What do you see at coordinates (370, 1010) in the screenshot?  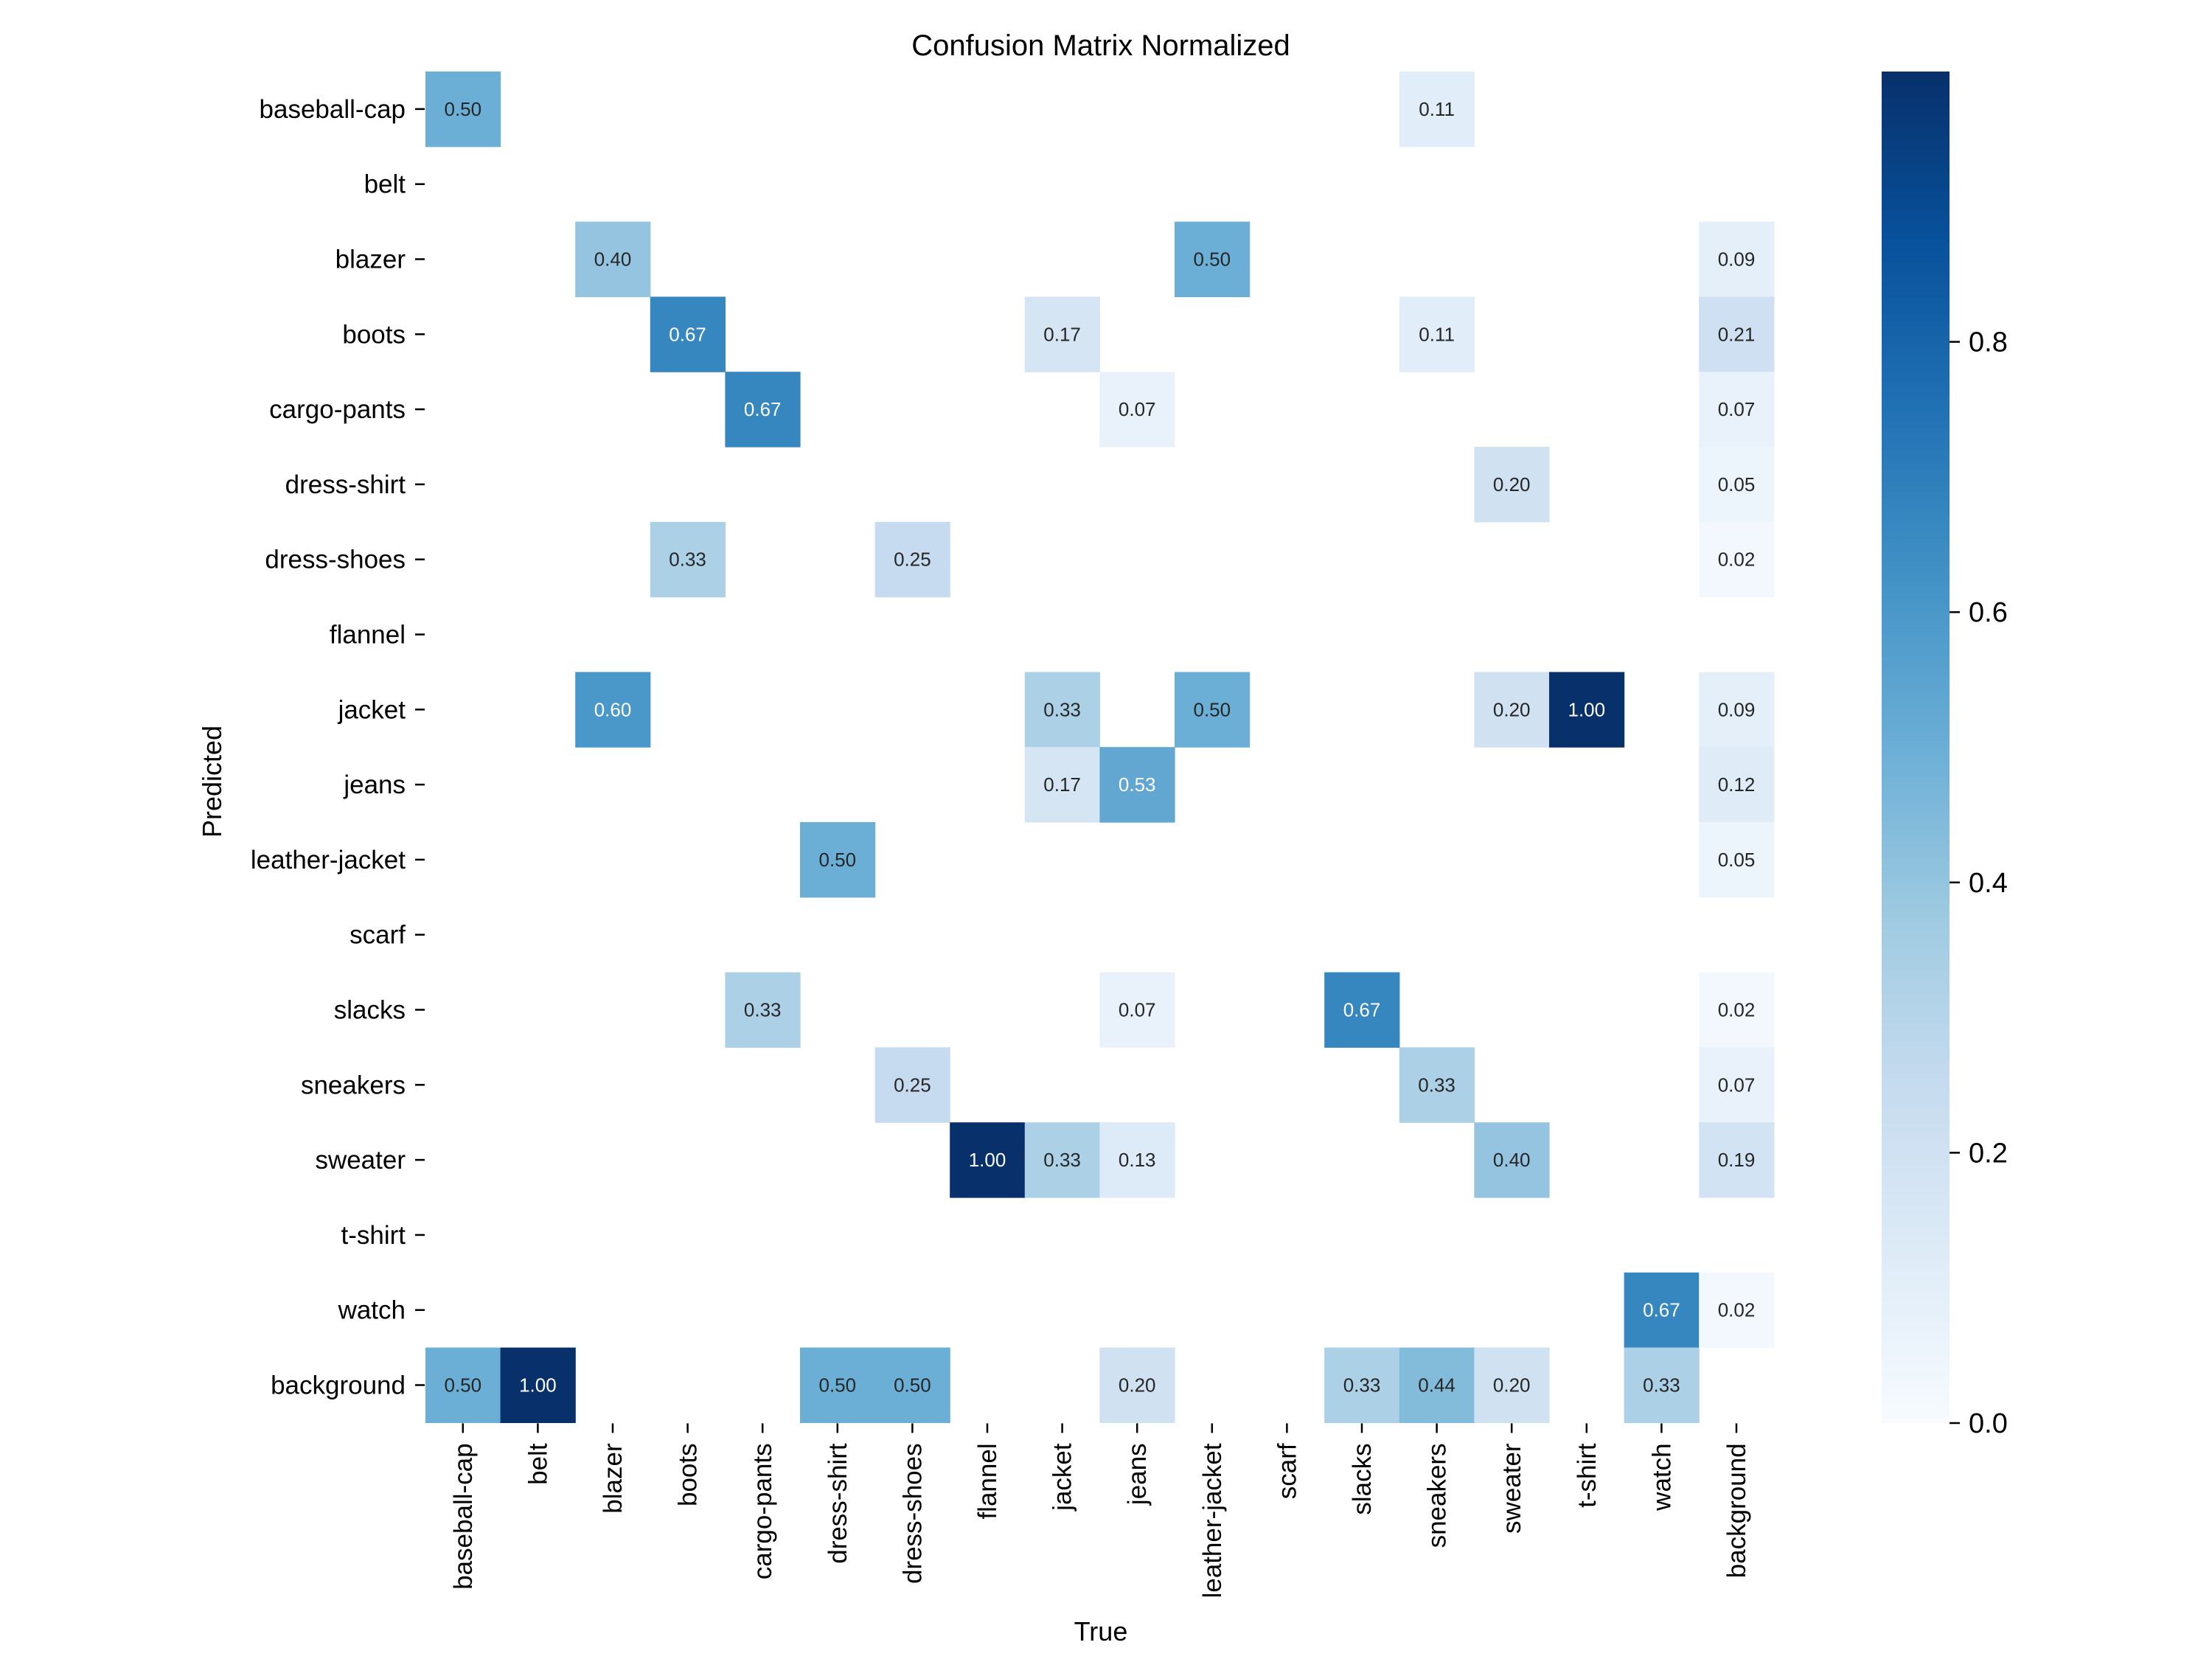 I see `y-tick-label: slacks` at bounding box center [370, 1010].